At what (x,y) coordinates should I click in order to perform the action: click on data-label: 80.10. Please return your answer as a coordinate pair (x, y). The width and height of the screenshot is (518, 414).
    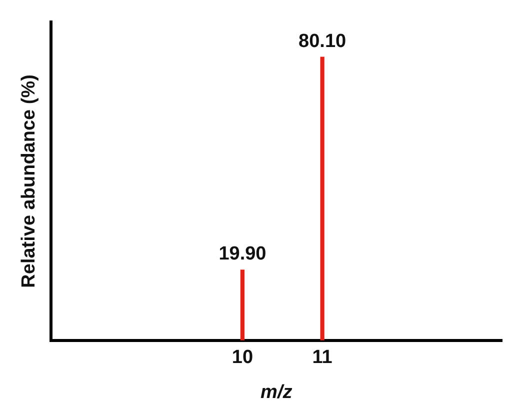
    Looking at the image, I should click on (322, 41).